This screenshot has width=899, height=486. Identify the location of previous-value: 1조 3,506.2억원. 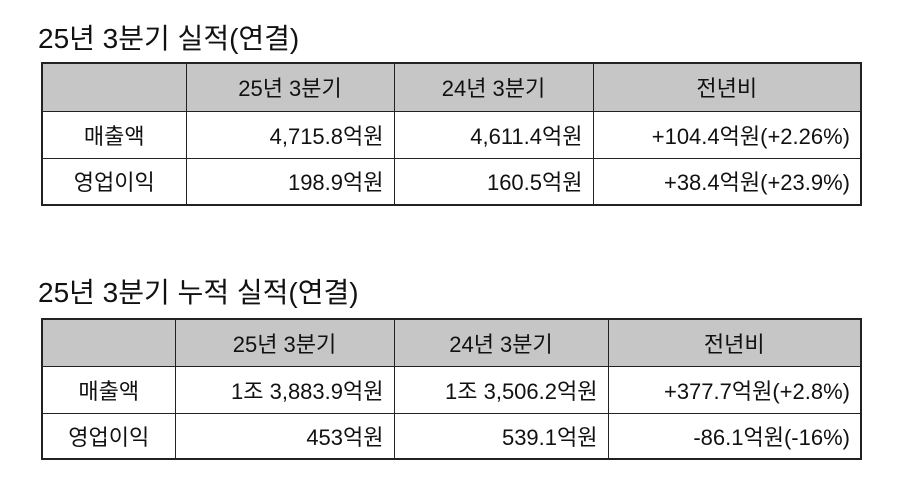
(501, 389).